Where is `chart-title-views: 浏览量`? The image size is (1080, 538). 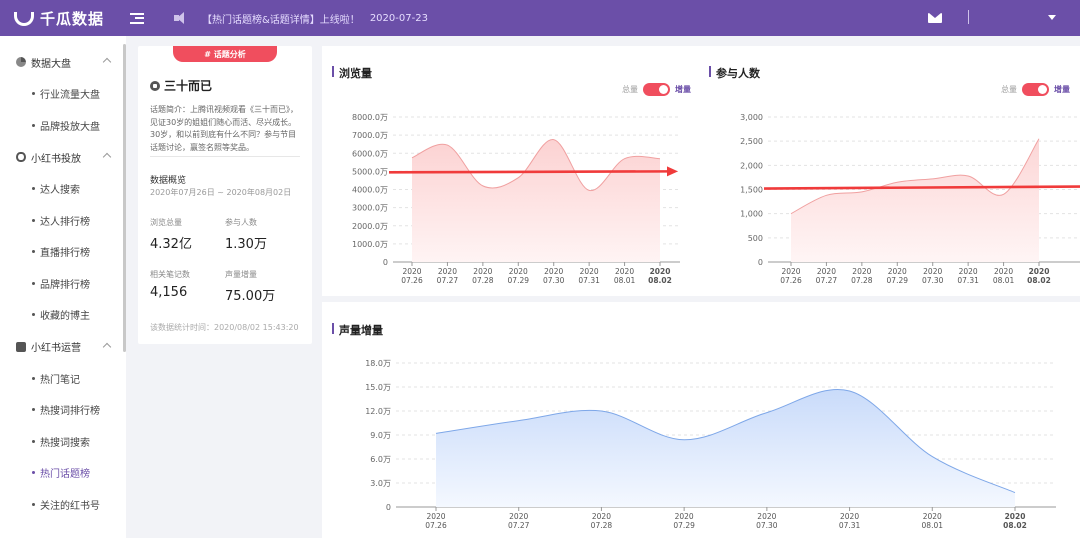
chart-title-views: 浏览量 is located at coordinates (352, 73).